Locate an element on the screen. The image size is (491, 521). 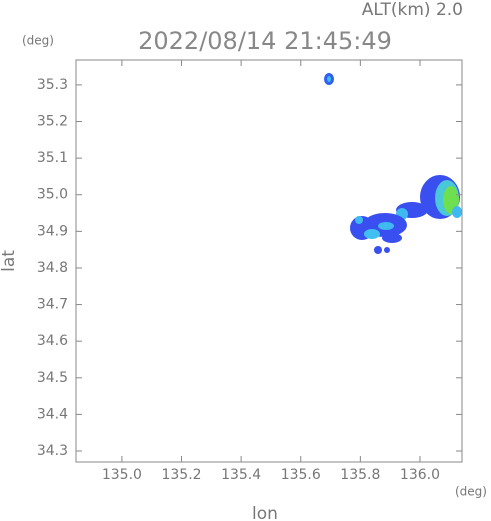
y-tick-label: 34.4 is located at coordinates (52, 414).